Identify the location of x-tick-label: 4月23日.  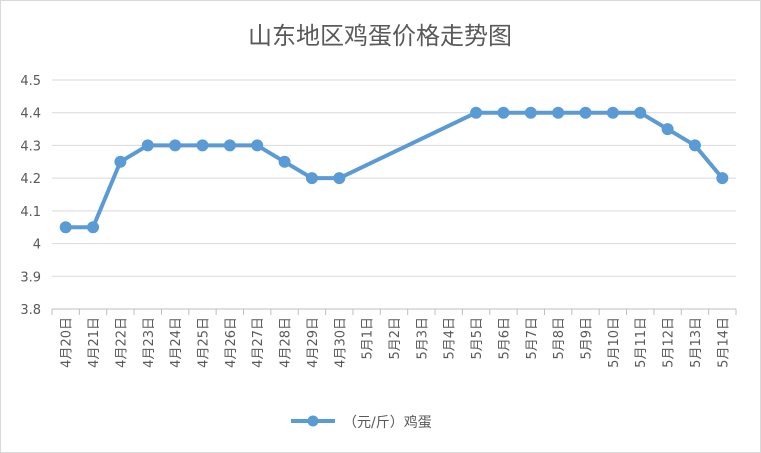
(149, 342).